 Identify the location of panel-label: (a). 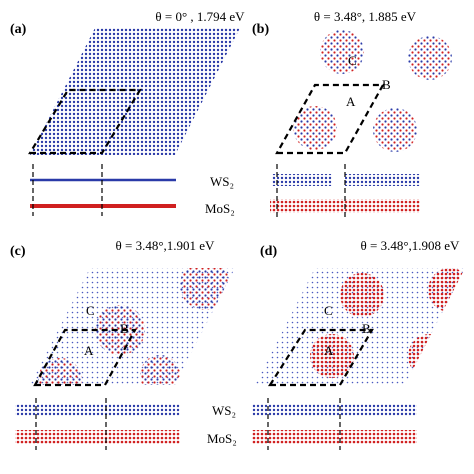
(18, 29).